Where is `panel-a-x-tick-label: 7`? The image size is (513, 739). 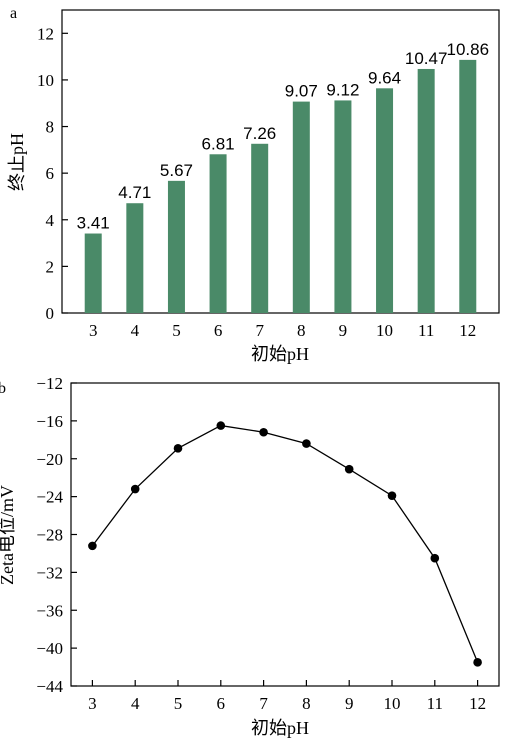
panel-a-x-tick-label: 7 is located at coordinates (259, 330).